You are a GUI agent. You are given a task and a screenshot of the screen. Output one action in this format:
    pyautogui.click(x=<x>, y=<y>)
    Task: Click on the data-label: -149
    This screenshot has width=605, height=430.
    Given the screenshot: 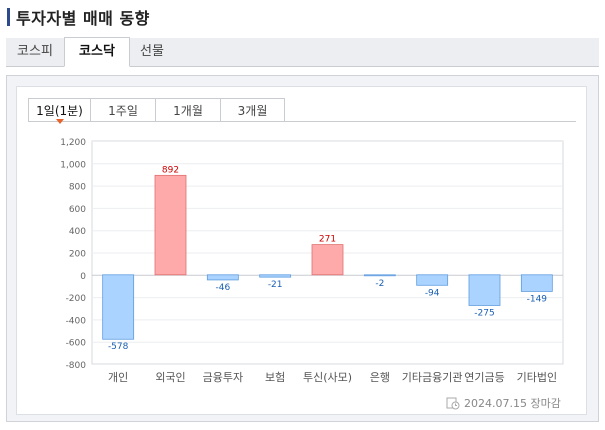 What is the action you would take?
    pyautogui.click(x=537, y=299)
    